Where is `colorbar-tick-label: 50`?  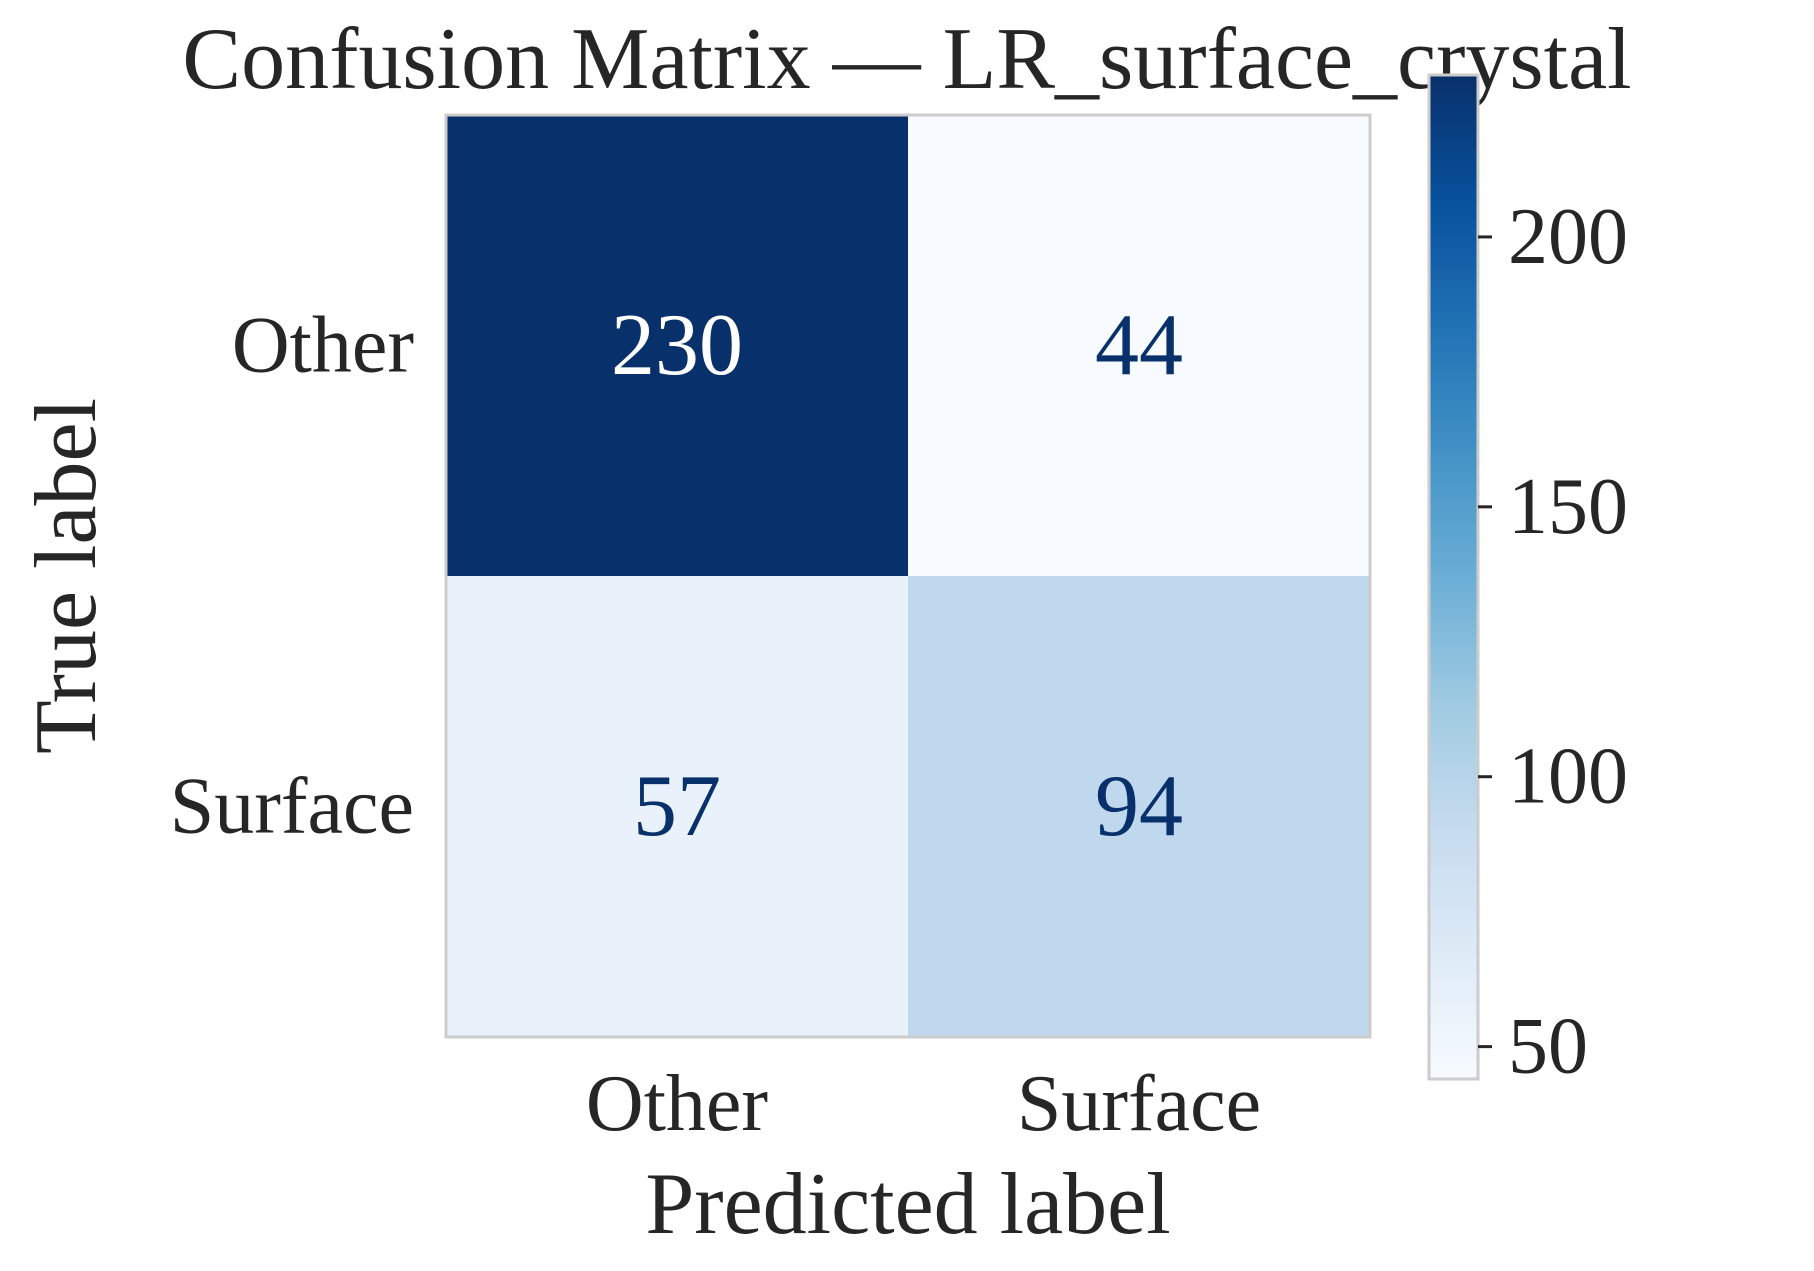
colorbar-tick-label: 50 is located at coordinates (1548, 1047).